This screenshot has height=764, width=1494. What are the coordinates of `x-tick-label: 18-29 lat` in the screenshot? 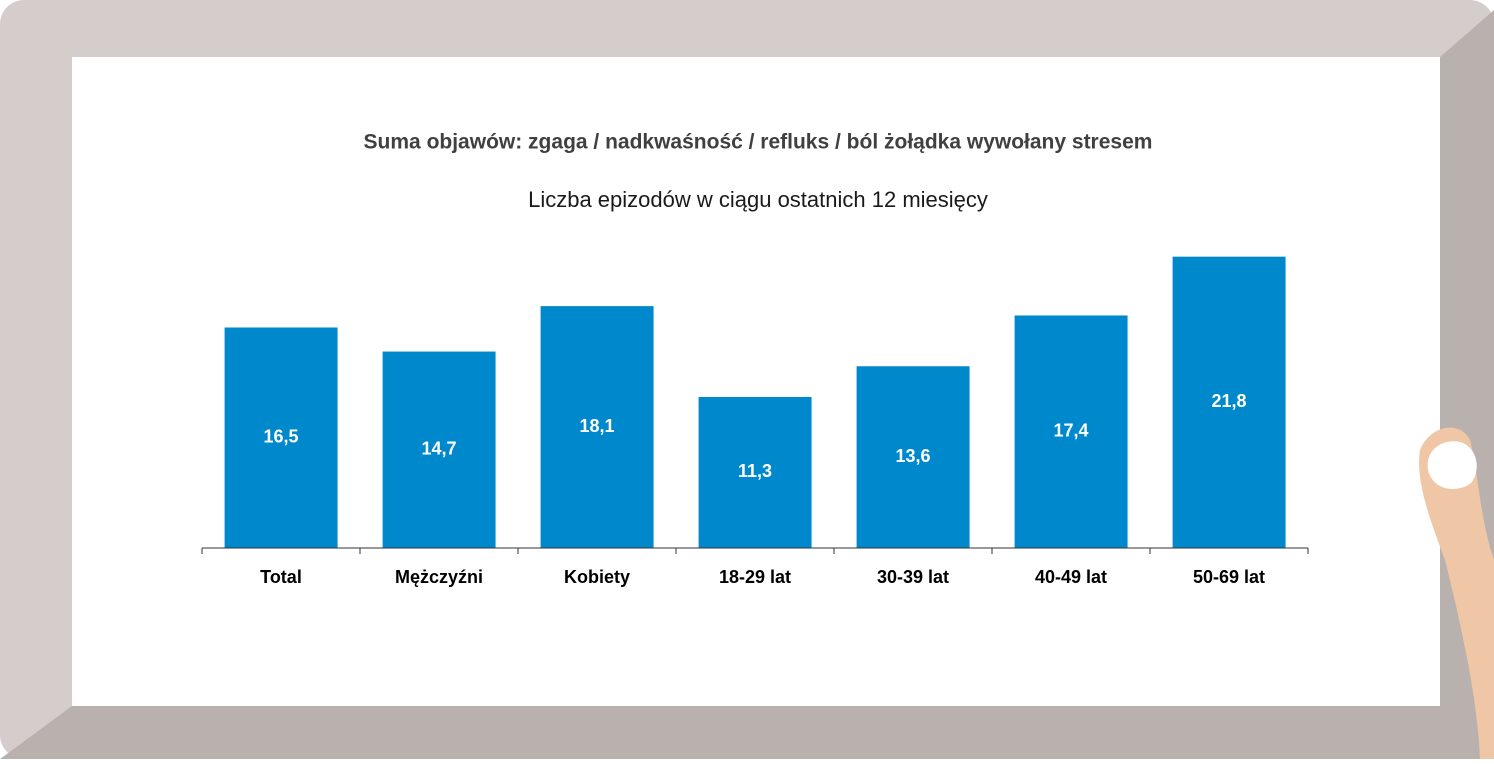 It's located at (755, 577).